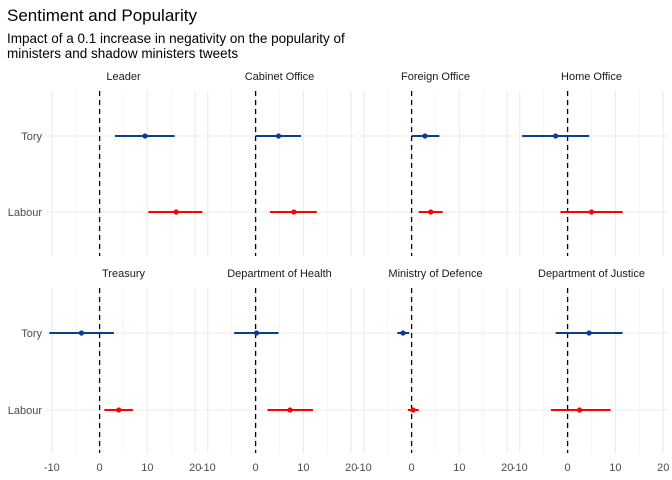 The image size is (672, 480). Describe the element at coordinates (123, 77) in the screenshot. I see `facet-label: Leader` at that location.